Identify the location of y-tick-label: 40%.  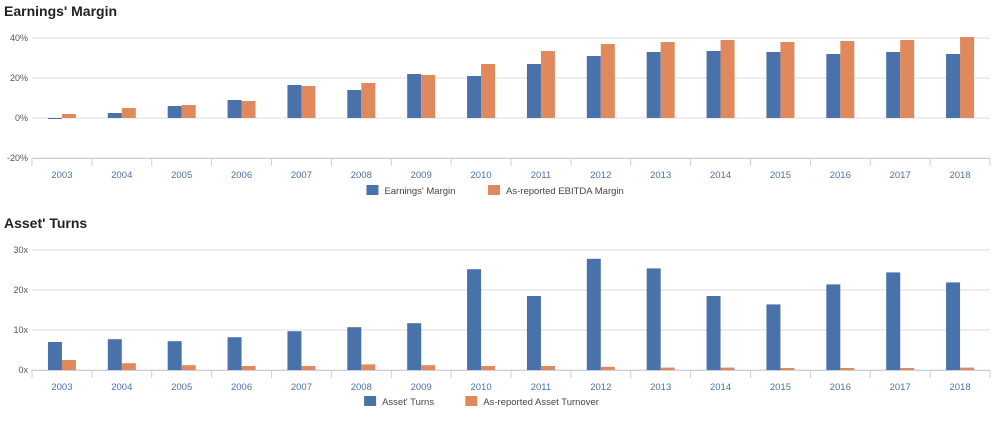
(19, 38).